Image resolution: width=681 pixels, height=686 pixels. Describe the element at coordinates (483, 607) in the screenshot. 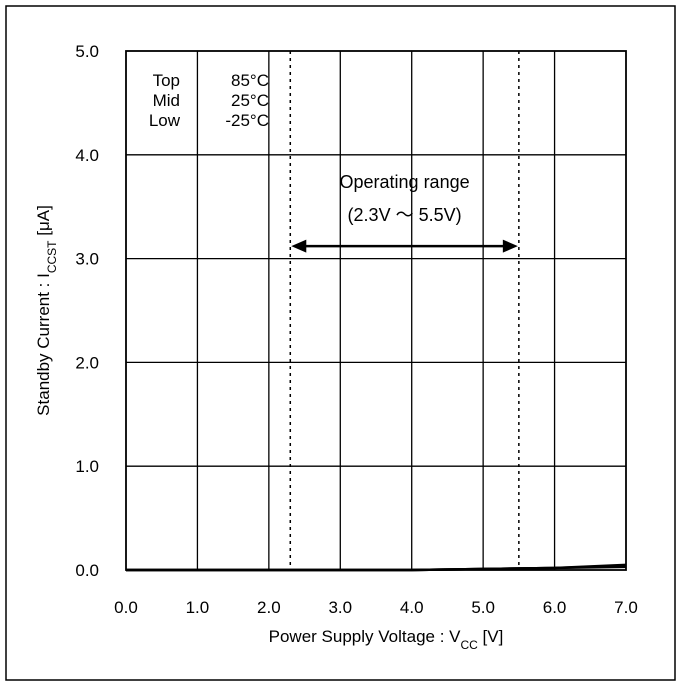

I see `x-tick-label: 5.0` at that location.